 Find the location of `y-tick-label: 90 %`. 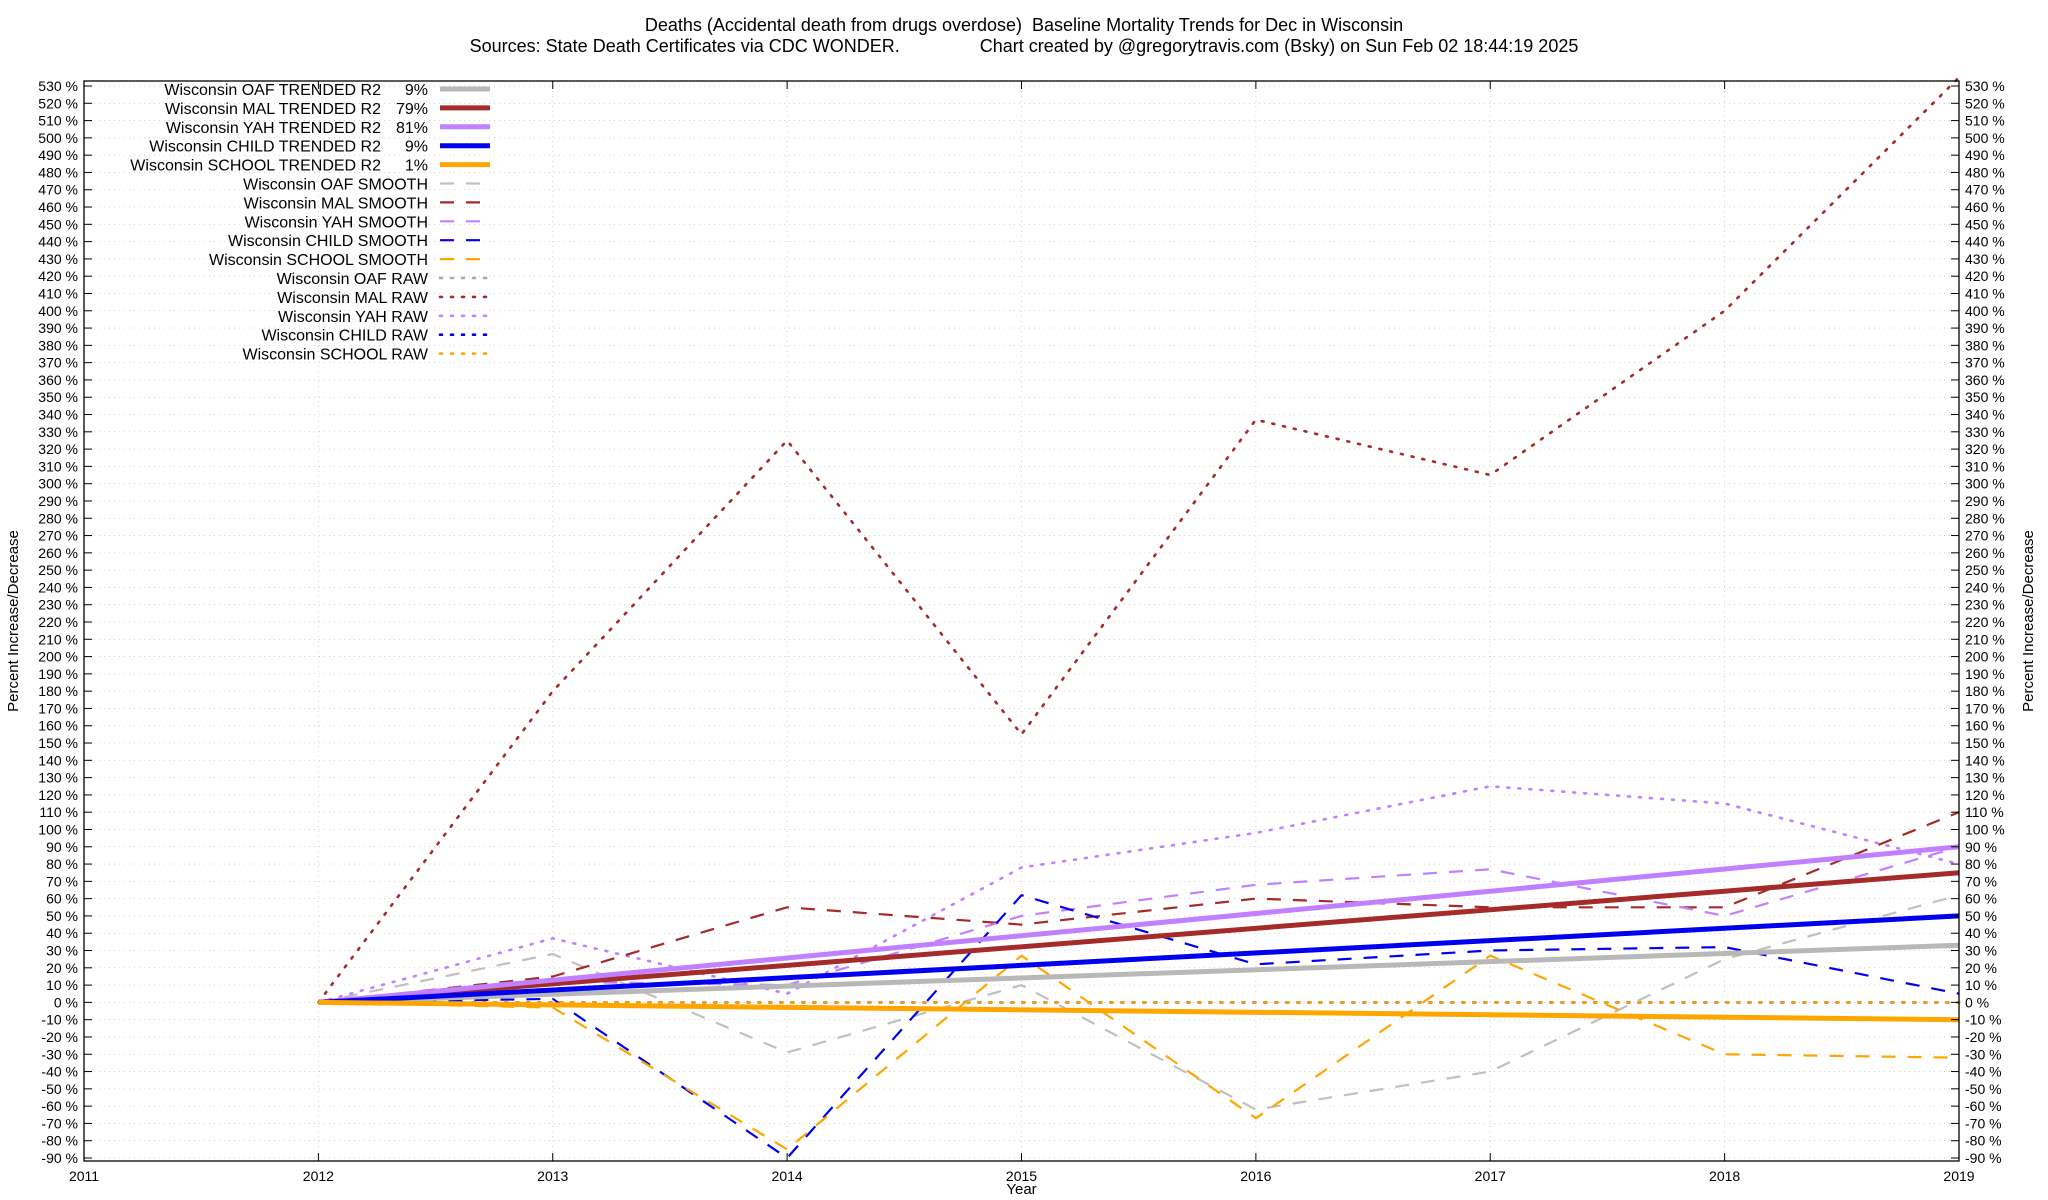

y-tick-label: 90 % is located at coordinates (62, 847).